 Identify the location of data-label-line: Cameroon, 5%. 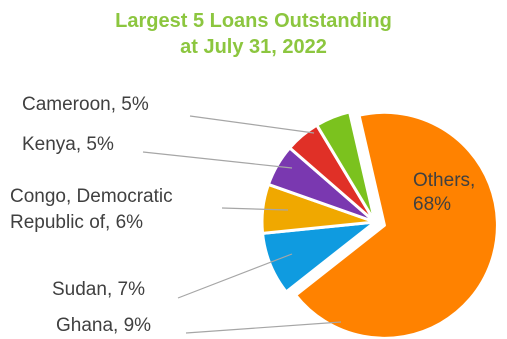
(85, 104).